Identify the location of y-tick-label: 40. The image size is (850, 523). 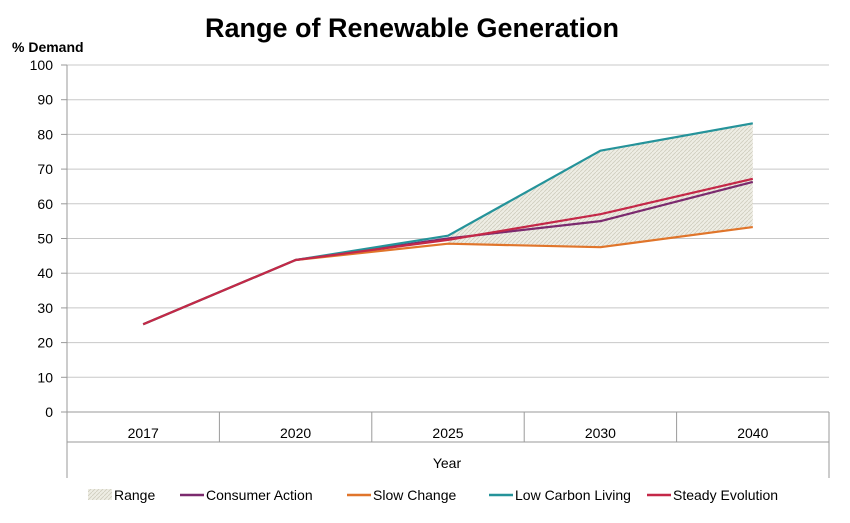
(45, 273).